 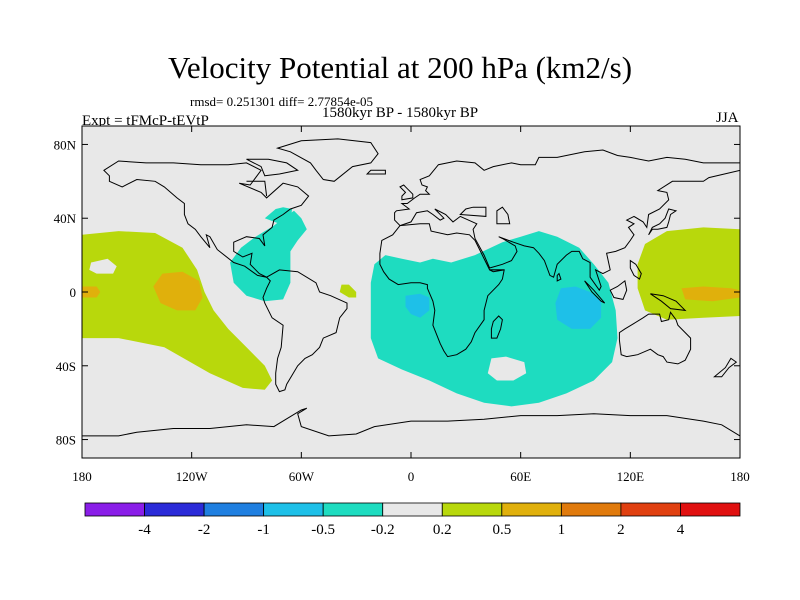 What do you see at coordinates (621, 530) in the screenshot?
I see `colorbar-label: 2` at bounding box center [621, 530].